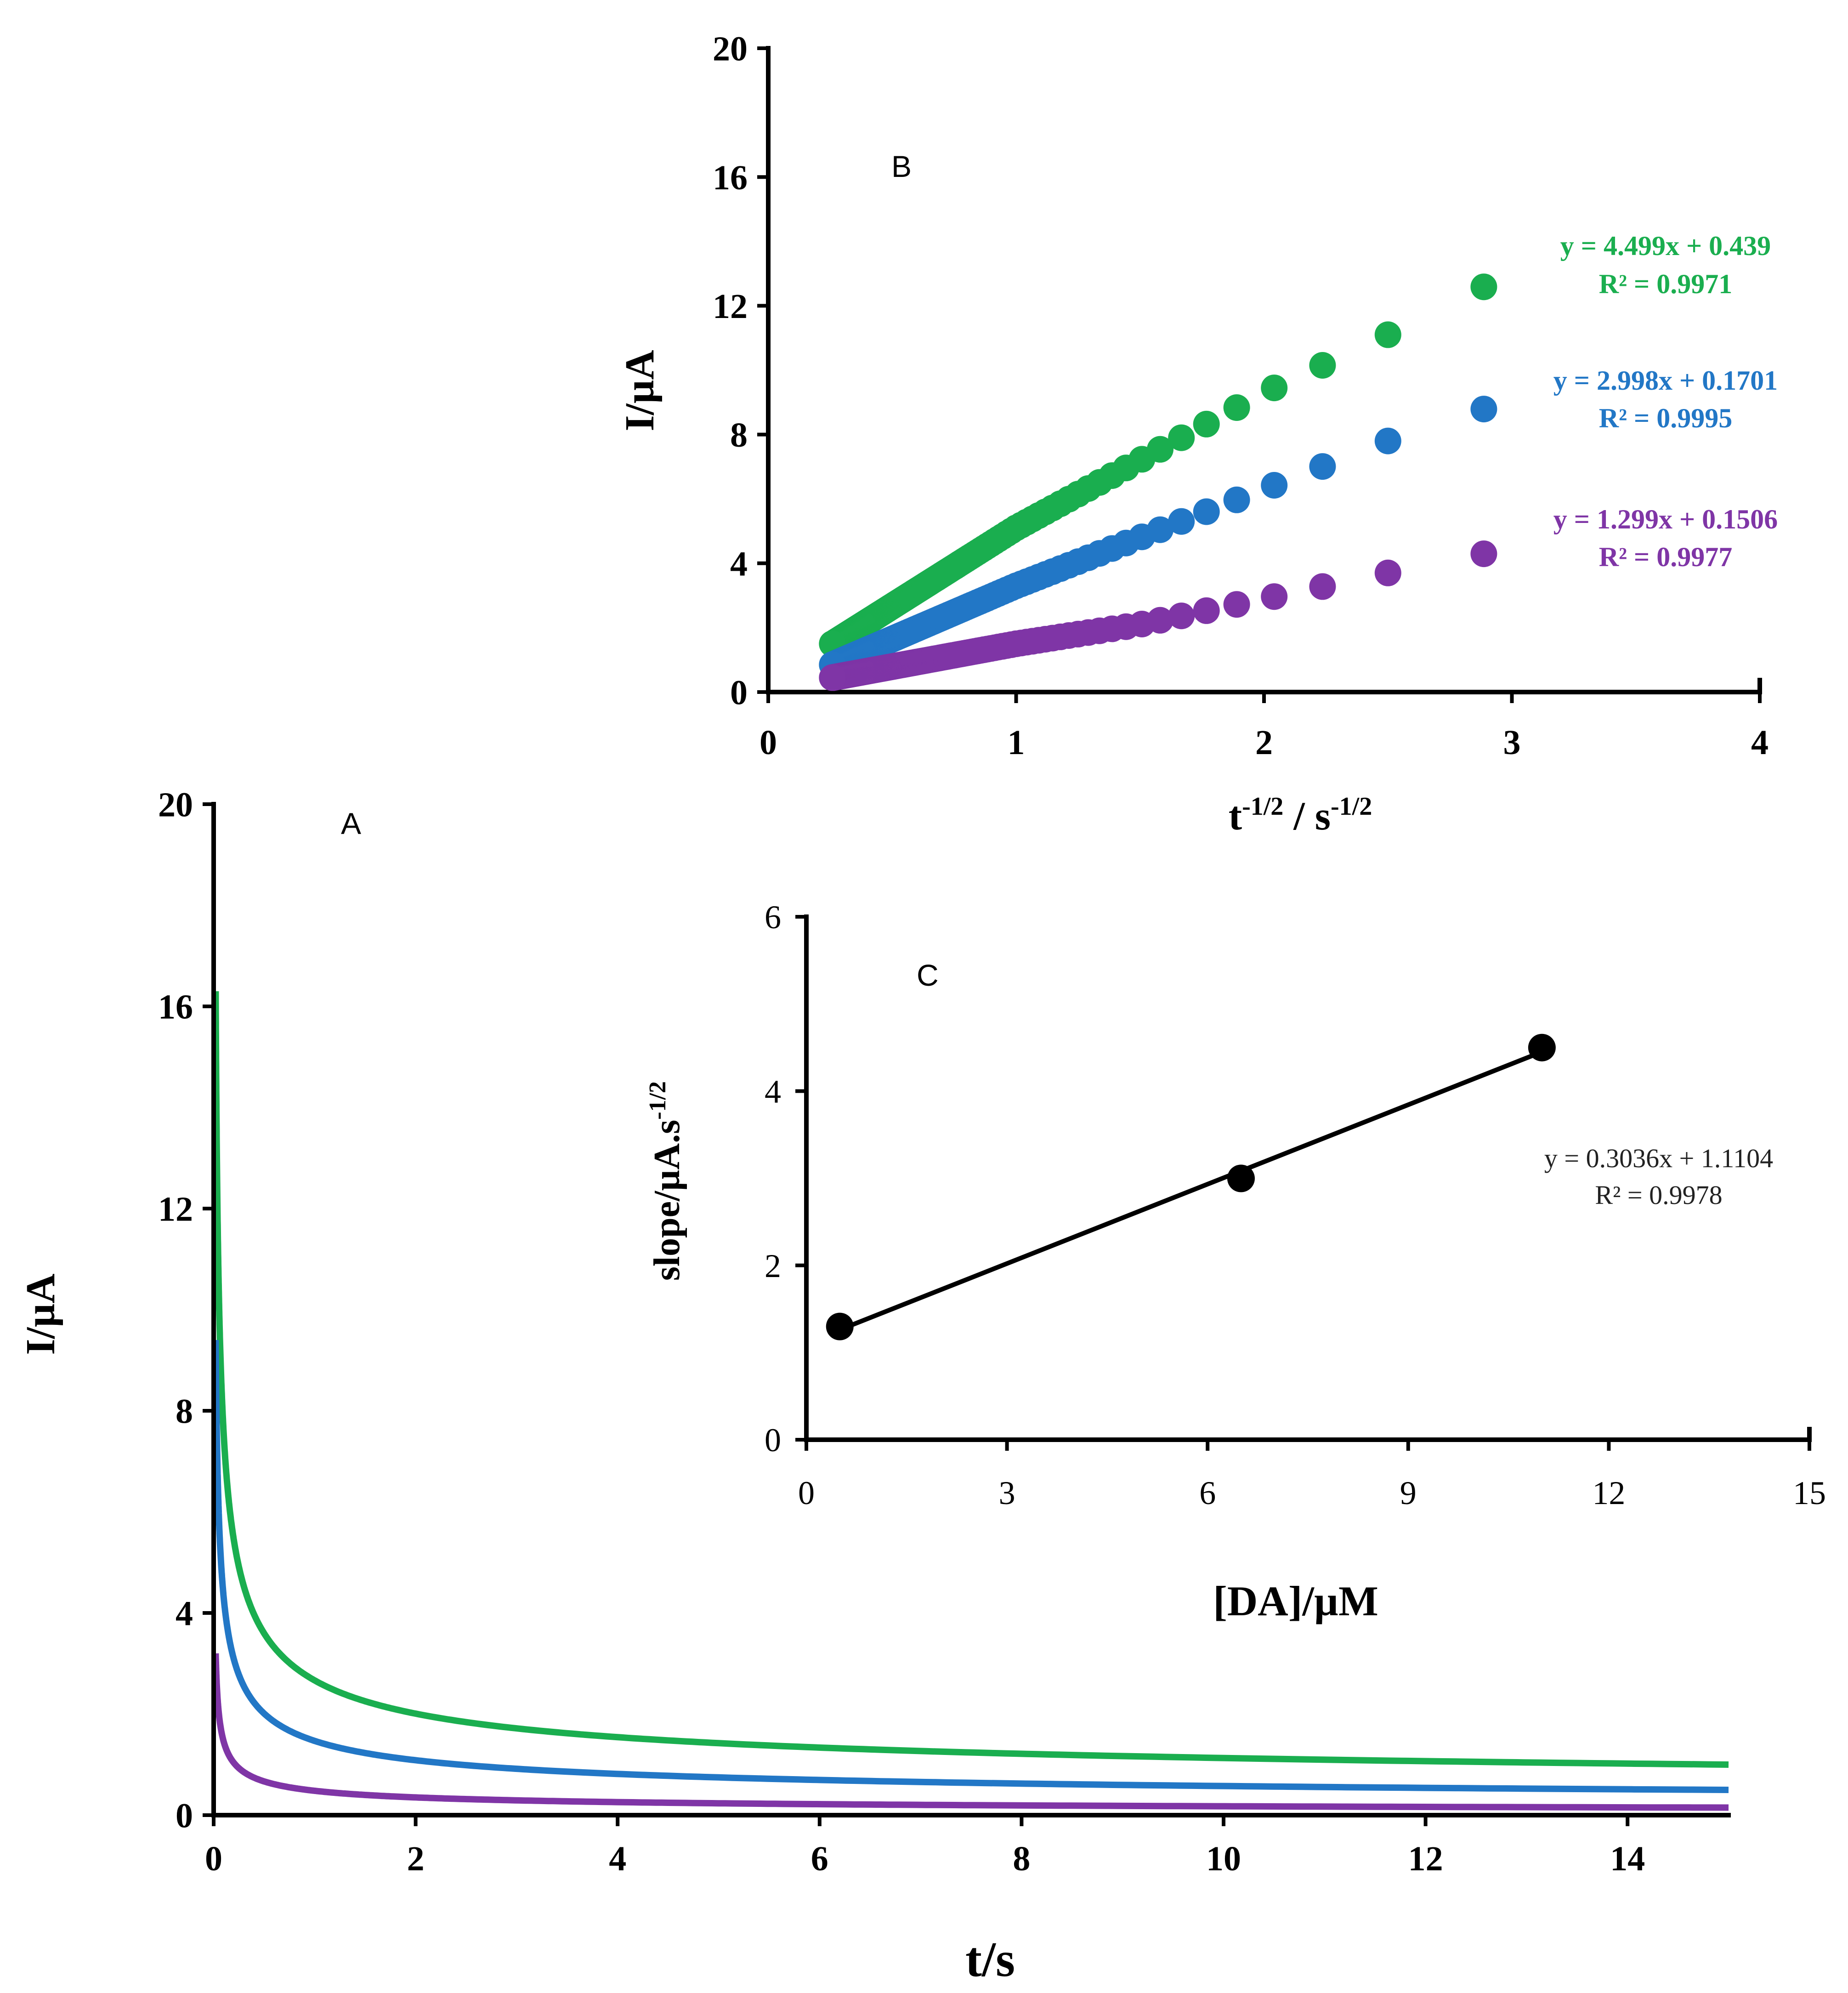  I want to click on panel-b-x-tick-label: 0, so click(768, 743).